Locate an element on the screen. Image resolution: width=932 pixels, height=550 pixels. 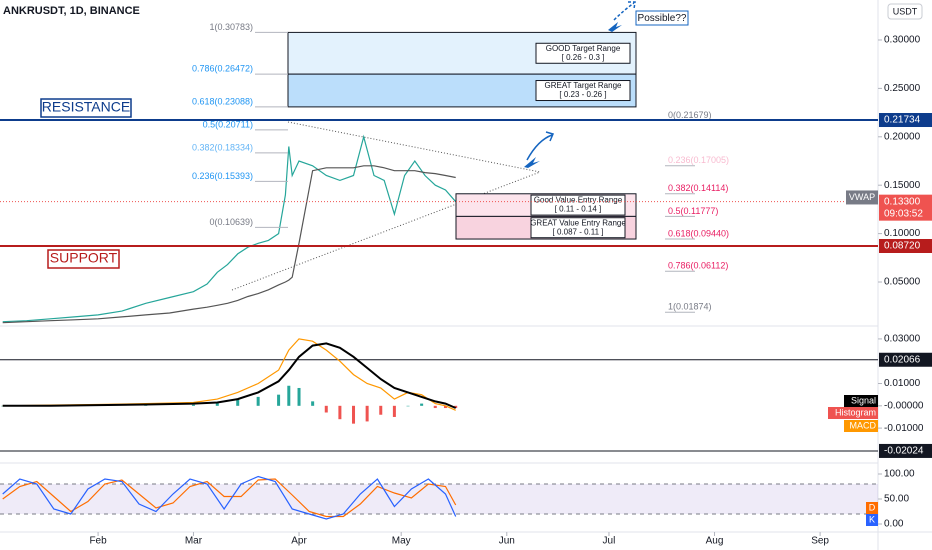
y-tick-label: 0.25000 is located at coordinates (902, 88).